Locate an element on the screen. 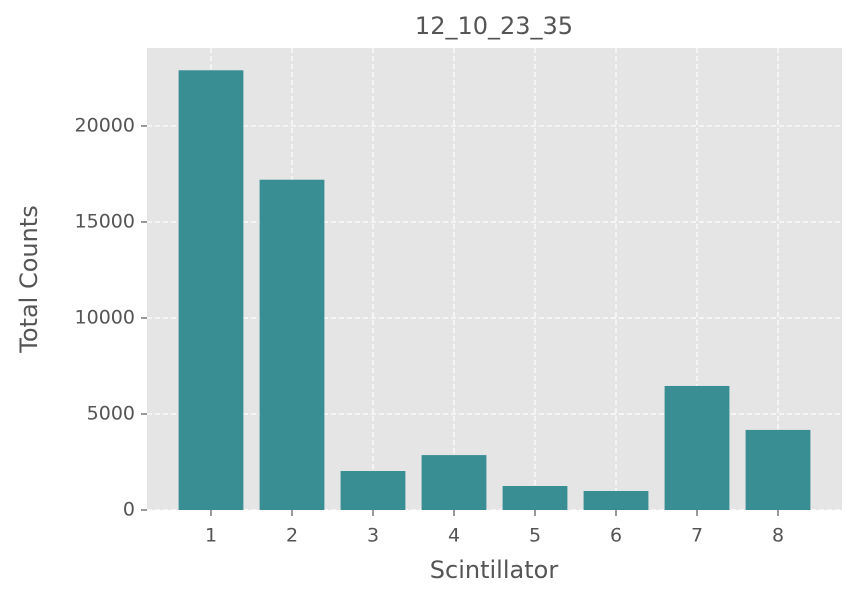 This screenshot has height=601, width=858. x-tick-label: 3 is located at coordinates (373, 536).